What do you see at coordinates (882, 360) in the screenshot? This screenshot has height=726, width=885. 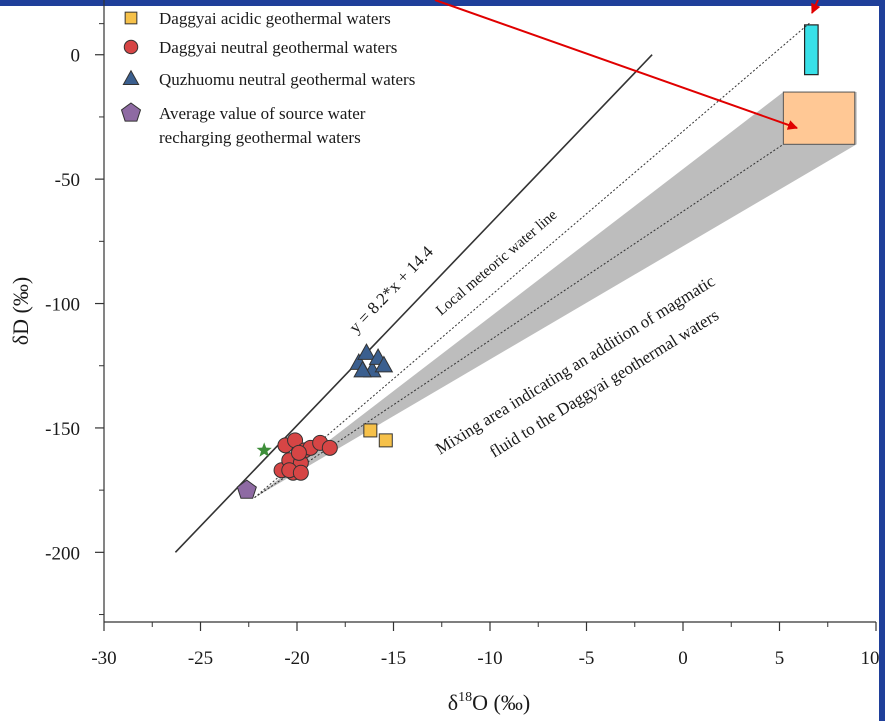 I see `right-frame-bar` at bounding box center [882, 360].